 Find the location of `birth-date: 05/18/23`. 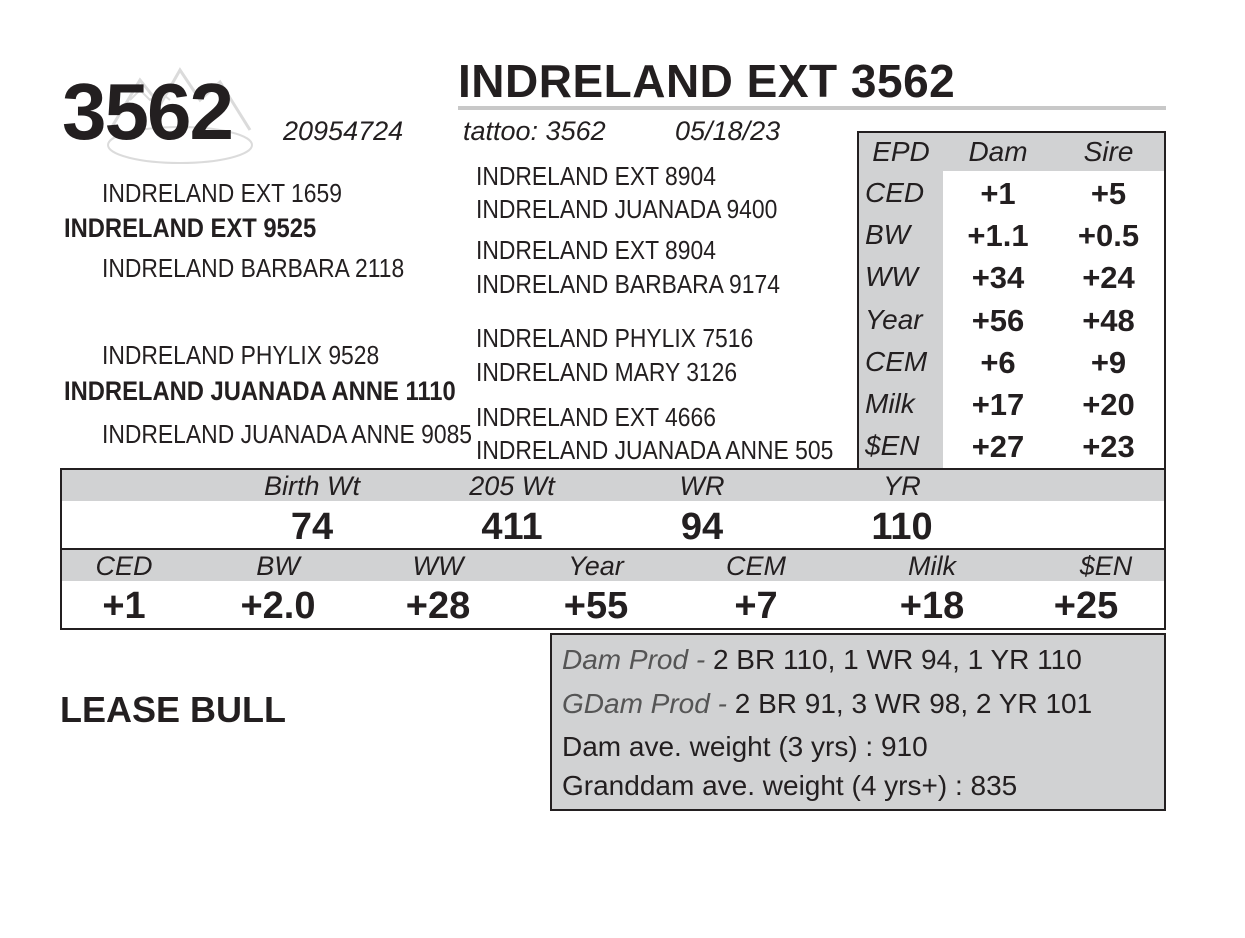

birth-date: 05/18/23 is located at coordinates (728, 131).